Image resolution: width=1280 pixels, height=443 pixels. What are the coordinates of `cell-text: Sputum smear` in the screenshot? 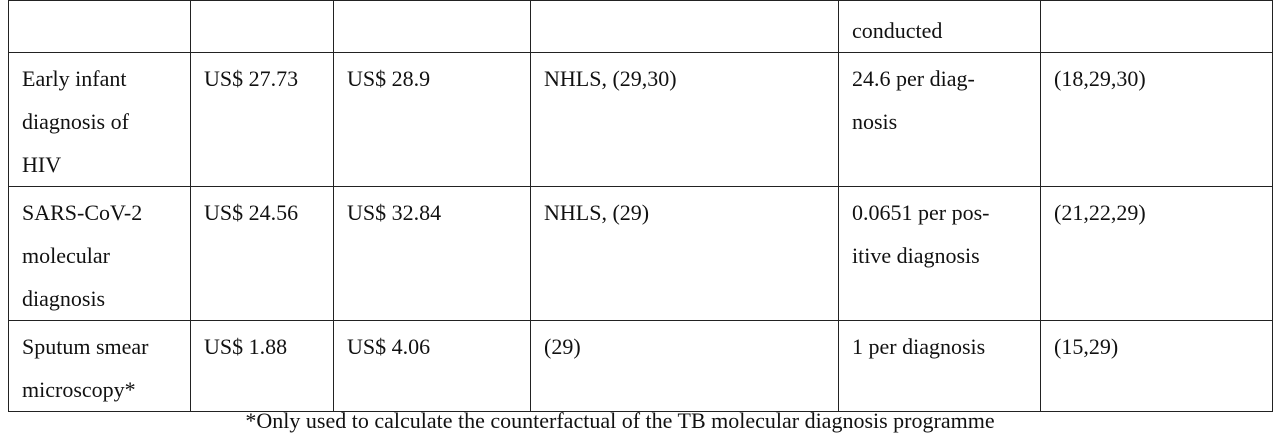 It's located at (85, 346).